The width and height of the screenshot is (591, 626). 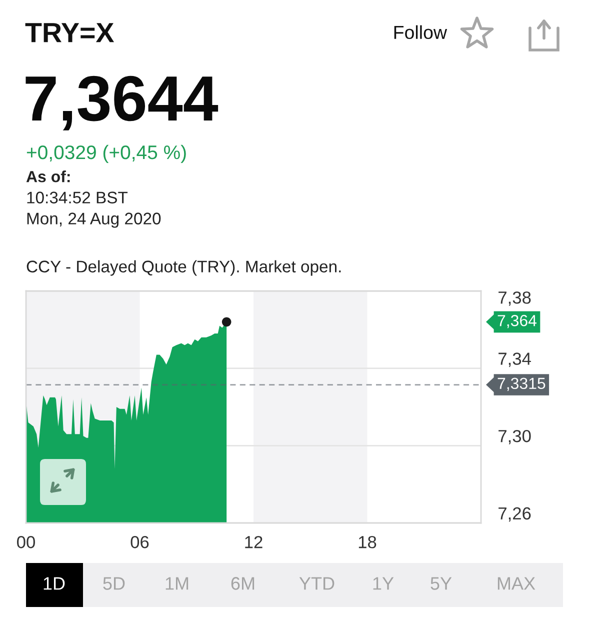 What do you see at coordinates (183, 268) in the screenshot?
I see `text: CCY - Delayed Quote (TRY). Market open.` at bounding box center [183, 268].